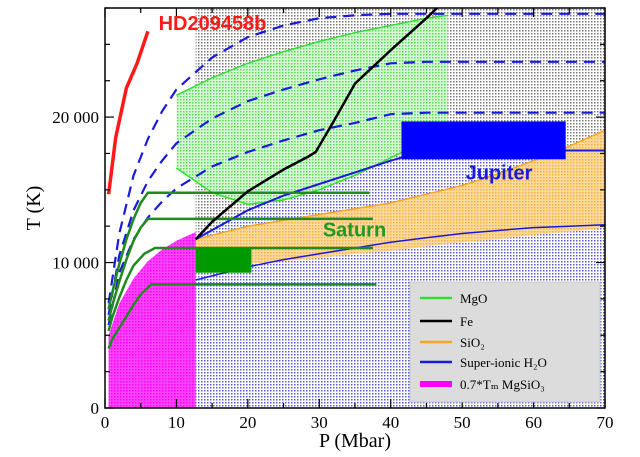 This screenshot has height=457, width=640. What do you see at coordinates (75, 117) in the screenshot?
I see `y-tick-label: 20 000` at bounding box center [75, 117].